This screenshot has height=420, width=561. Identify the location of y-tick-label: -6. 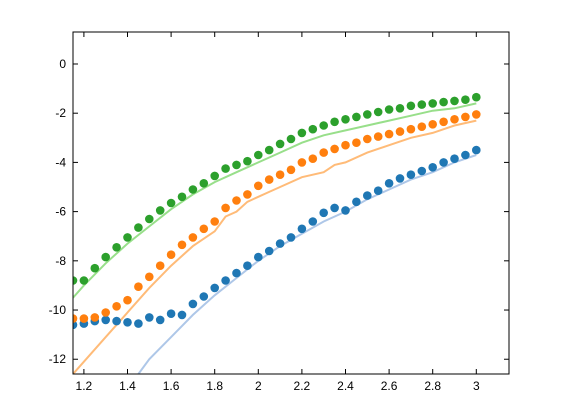
(60, 212).